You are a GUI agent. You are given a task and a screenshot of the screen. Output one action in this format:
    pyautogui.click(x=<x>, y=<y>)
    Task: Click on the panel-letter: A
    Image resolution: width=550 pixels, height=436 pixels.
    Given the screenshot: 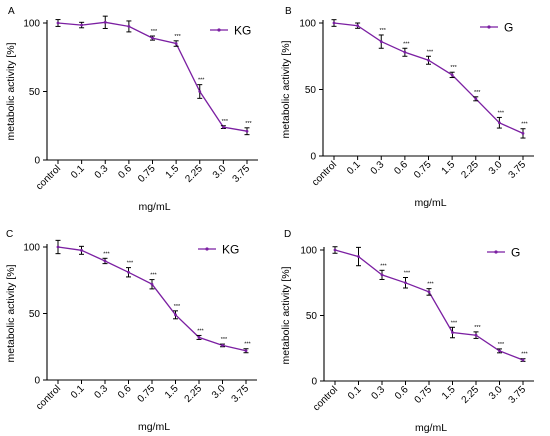 What is the action you would take?
    pyautogui.click(x=11, y=11)
    